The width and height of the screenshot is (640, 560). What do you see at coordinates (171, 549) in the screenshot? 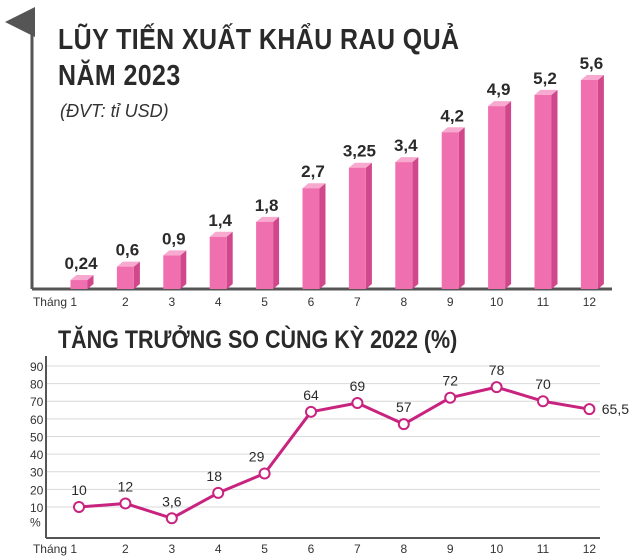
I see `line-x-tick-label: 3` at bounding box center [171, 549].